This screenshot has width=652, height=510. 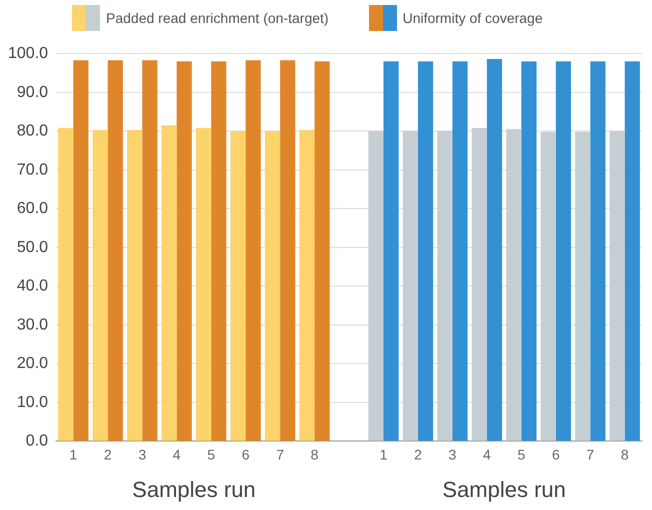 What do you see at coordinates (28, 53) in the screenshot?
I see `y-tick-label: 100.0` at bounding box center [28, 53].